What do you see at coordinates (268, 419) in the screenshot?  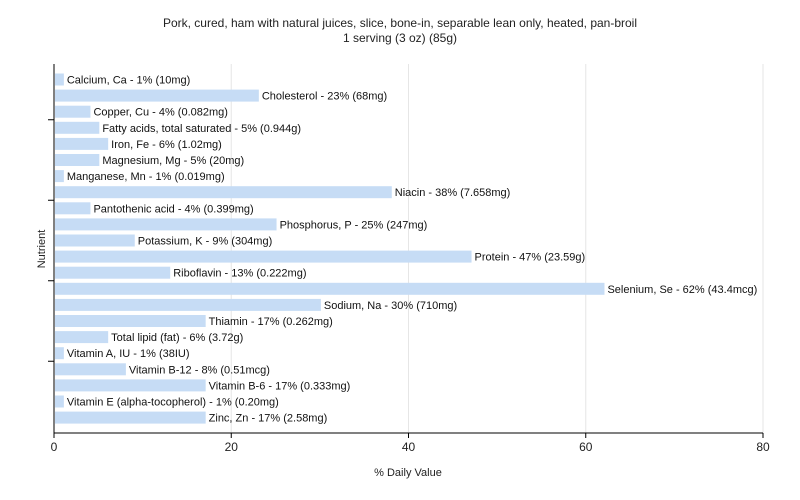 I see `bar-label: Zinc, Zn - 17% (2.58mg)` at bounding box center [268, 419].